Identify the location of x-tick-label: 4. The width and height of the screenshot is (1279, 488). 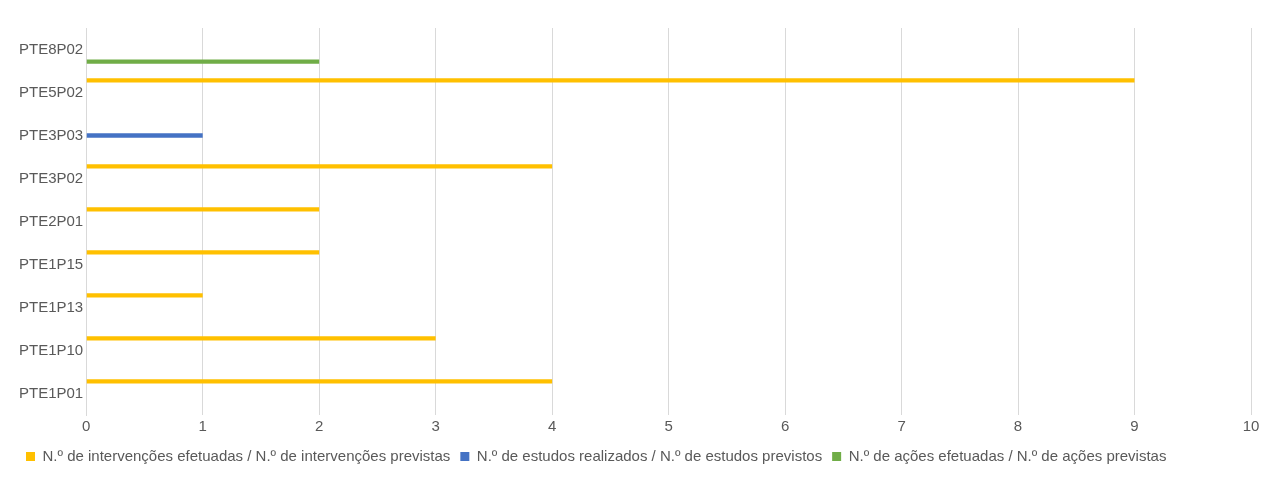
(552, 426).